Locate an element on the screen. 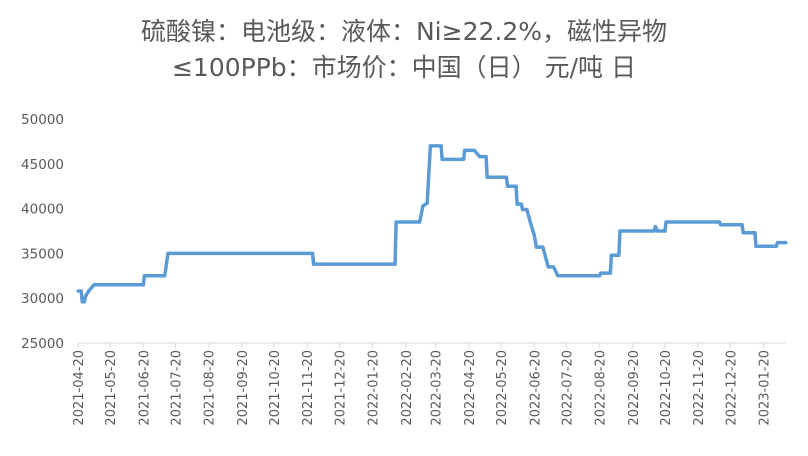 The width and height of the screenshot is (808, 456). x-tick-label: 2022-08-20 is located at coordinates (601, 388).